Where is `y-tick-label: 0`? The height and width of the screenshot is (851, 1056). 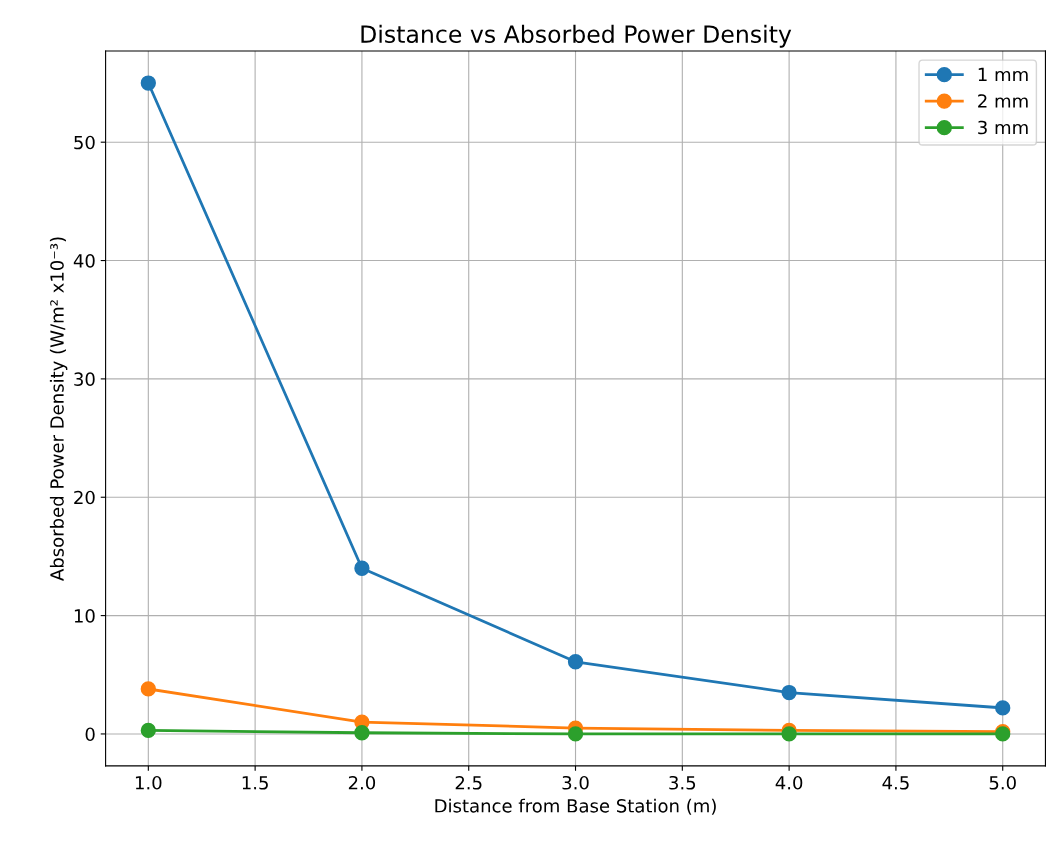 y-tick-label: 0 is located at coordinates (90, 734).